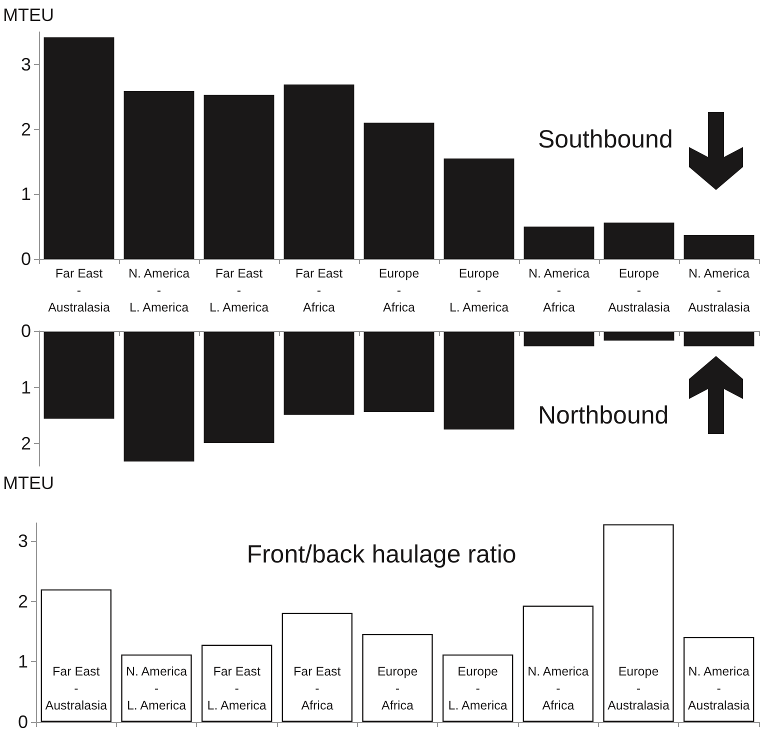 This screenshot has height=731, width=763. What do you see at coordinates (603, 416) in the screenshot?
I see `text: Northbound` at bounding box center [603, 416].